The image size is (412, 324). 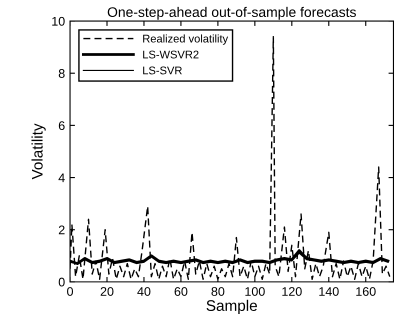 I want to click on x-tick-label: 100, so click(x=255, y=291).